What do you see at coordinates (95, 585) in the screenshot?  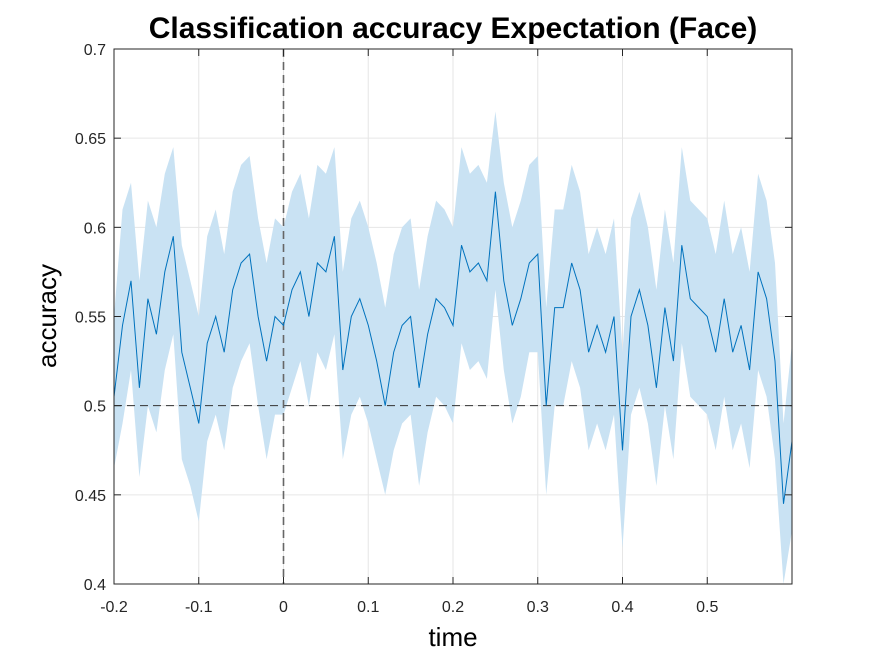 I see `y-tick-label: 0.4` at bounding box center [95, 585].